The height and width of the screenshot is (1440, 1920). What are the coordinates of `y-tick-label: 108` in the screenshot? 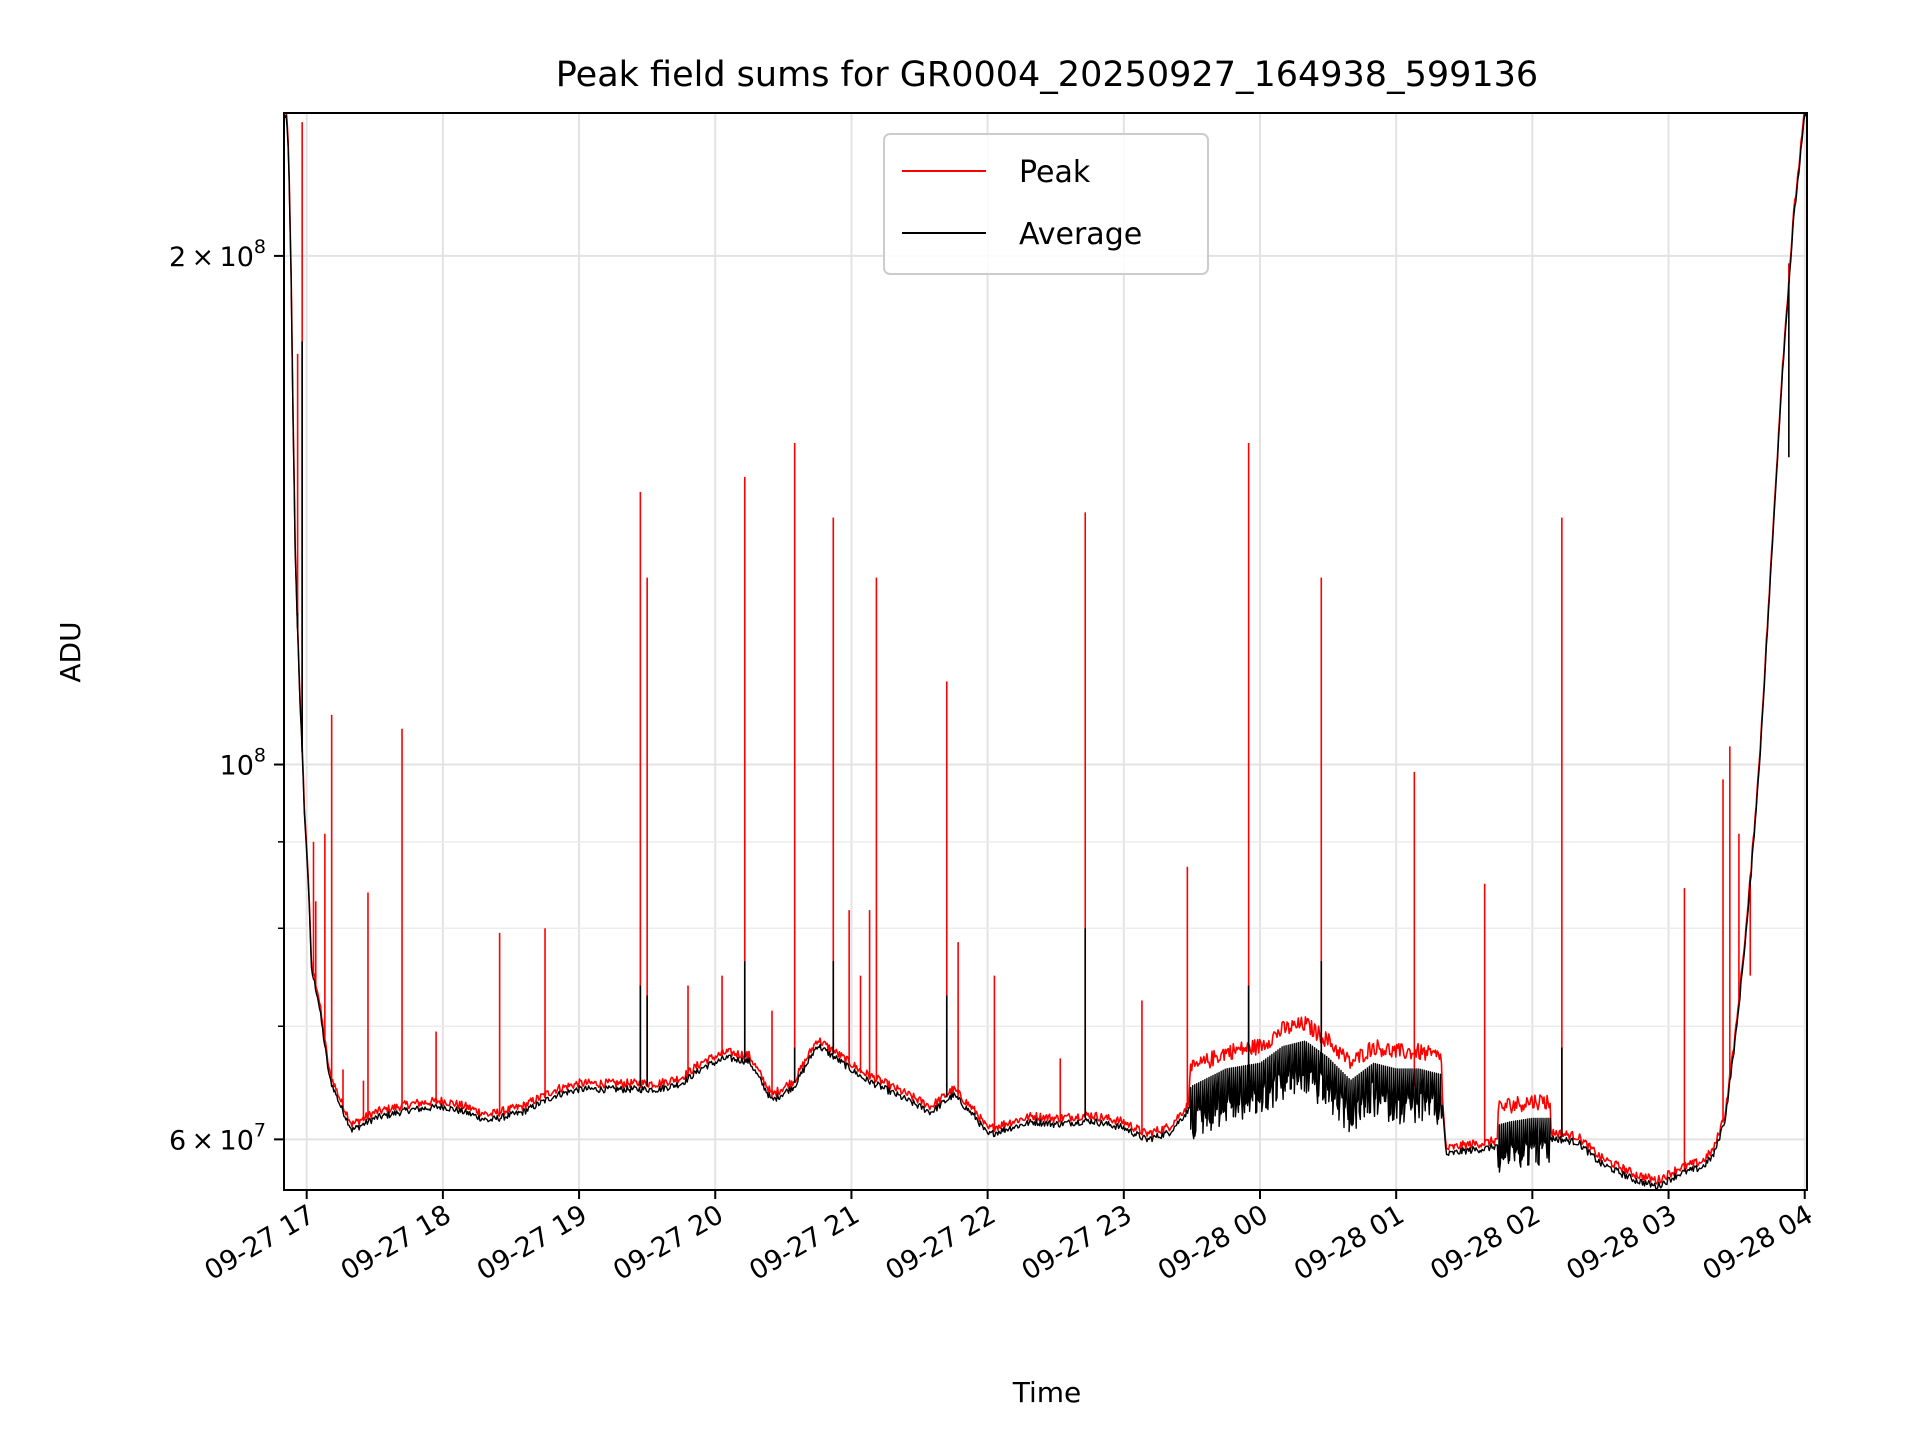 It's located at (243, 763).